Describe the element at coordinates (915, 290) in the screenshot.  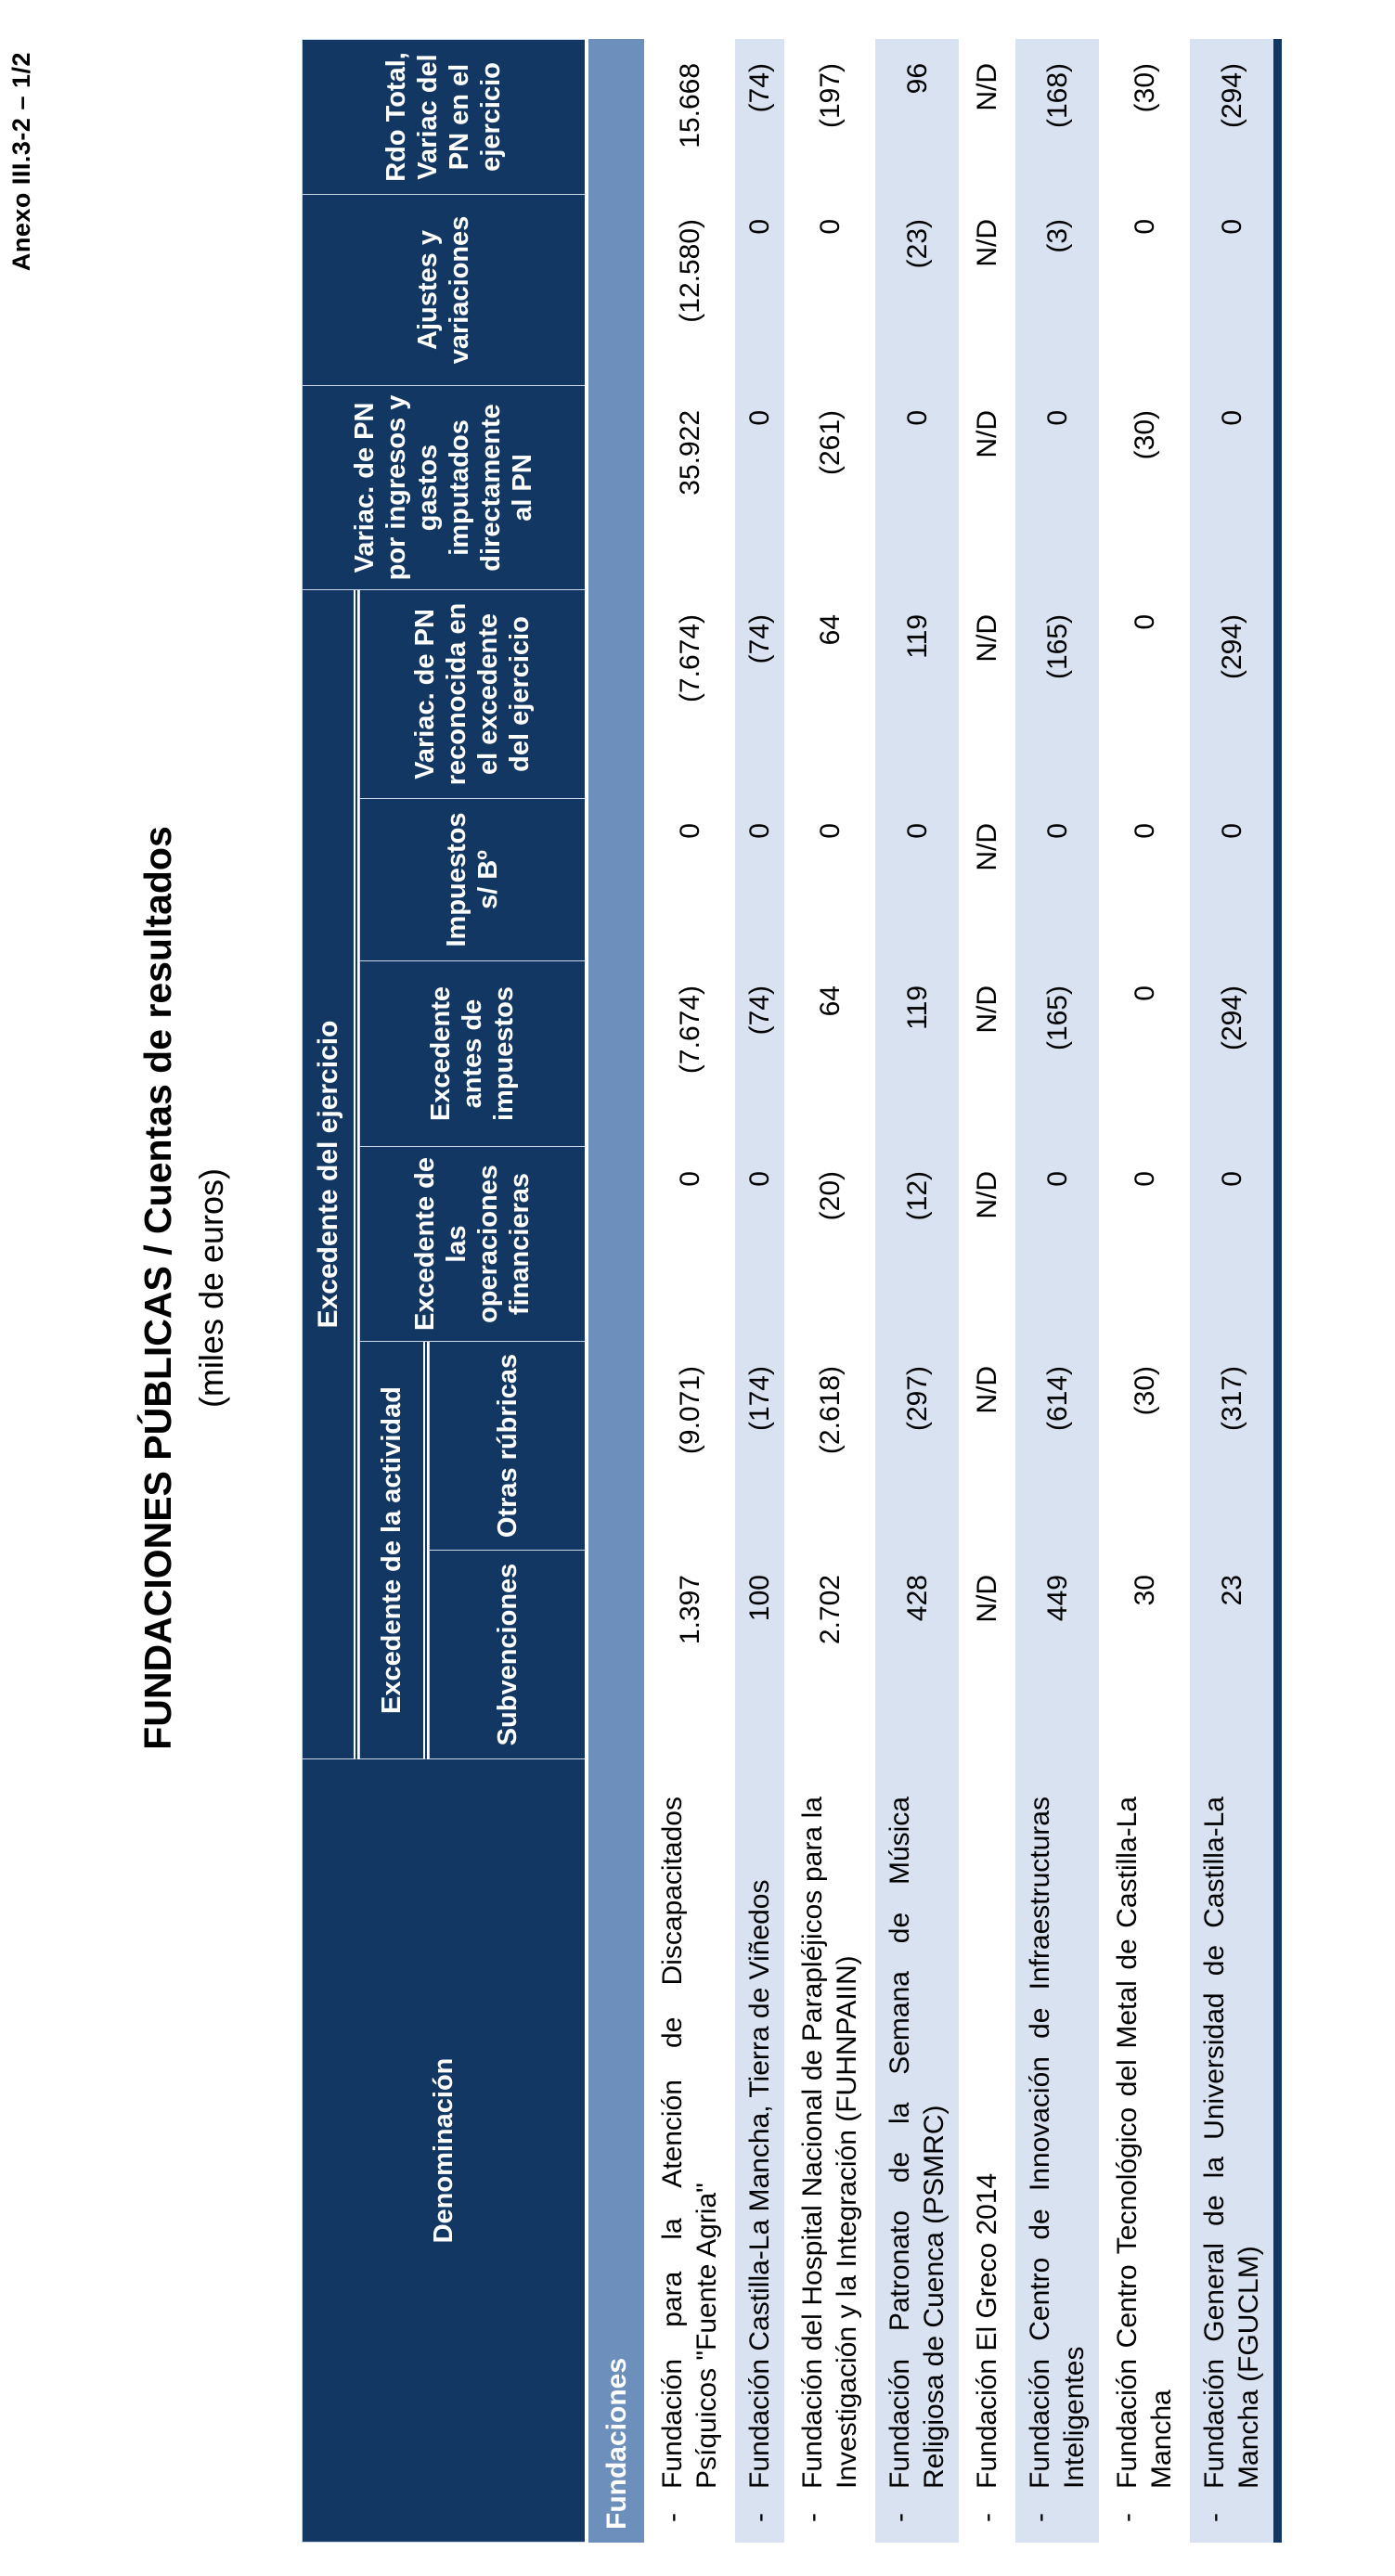
I see `value-cell: (23)` at that location.